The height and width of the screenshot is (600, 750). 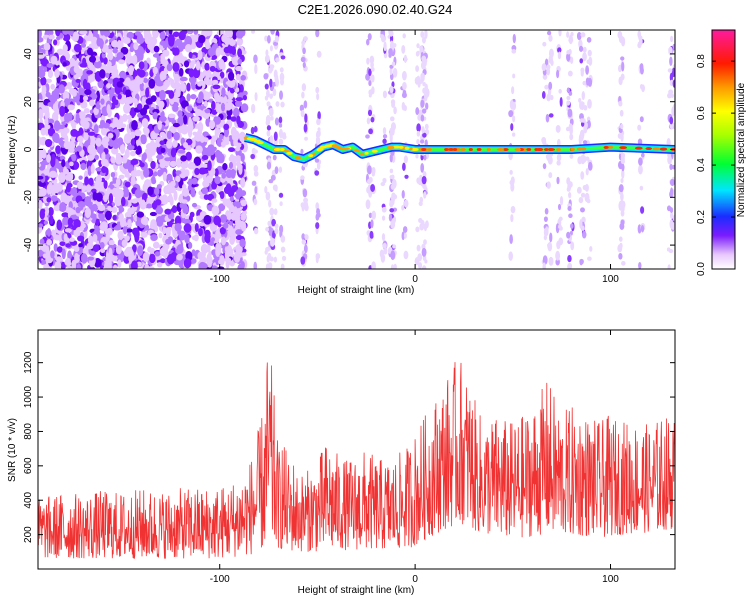 What do you see at coordinates (28, 534) in the screenshot?
I see `y-tick-label: 200` at bounding box center [28, 534].